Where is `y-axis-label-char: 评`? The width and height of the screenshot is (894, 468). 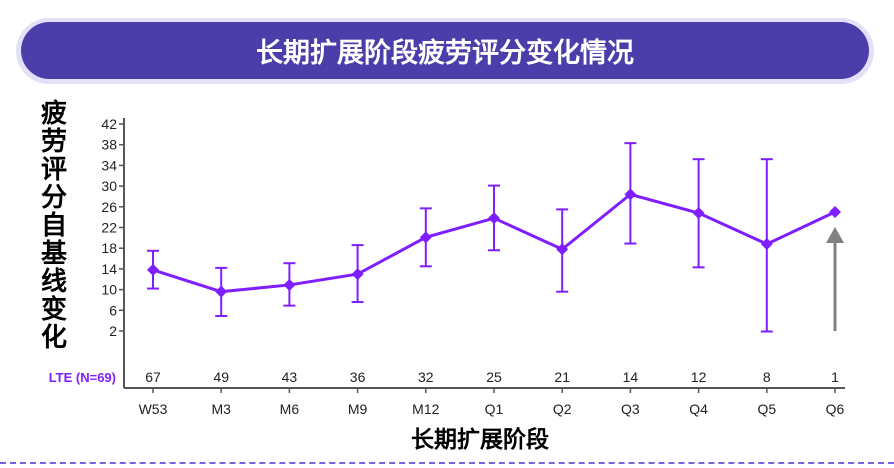
y-axis-label-char: 评 is located at coordinates (53, 170).